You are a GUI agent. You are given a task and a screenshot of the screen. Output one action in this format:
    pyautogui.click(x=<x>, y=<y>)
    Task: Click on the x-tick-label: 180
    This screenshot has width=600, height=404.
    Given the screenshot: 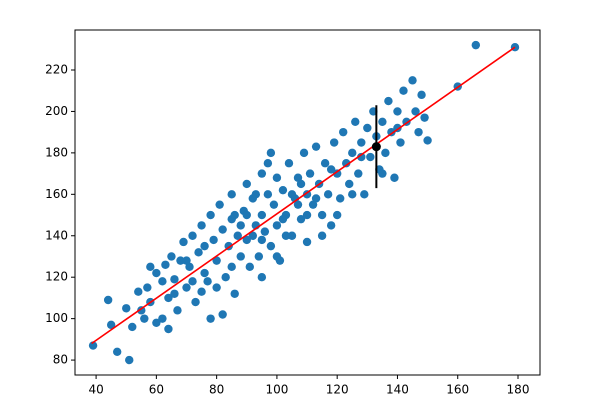 What is the action you would take?
    pyautogui.click(x=518, y=390)
    